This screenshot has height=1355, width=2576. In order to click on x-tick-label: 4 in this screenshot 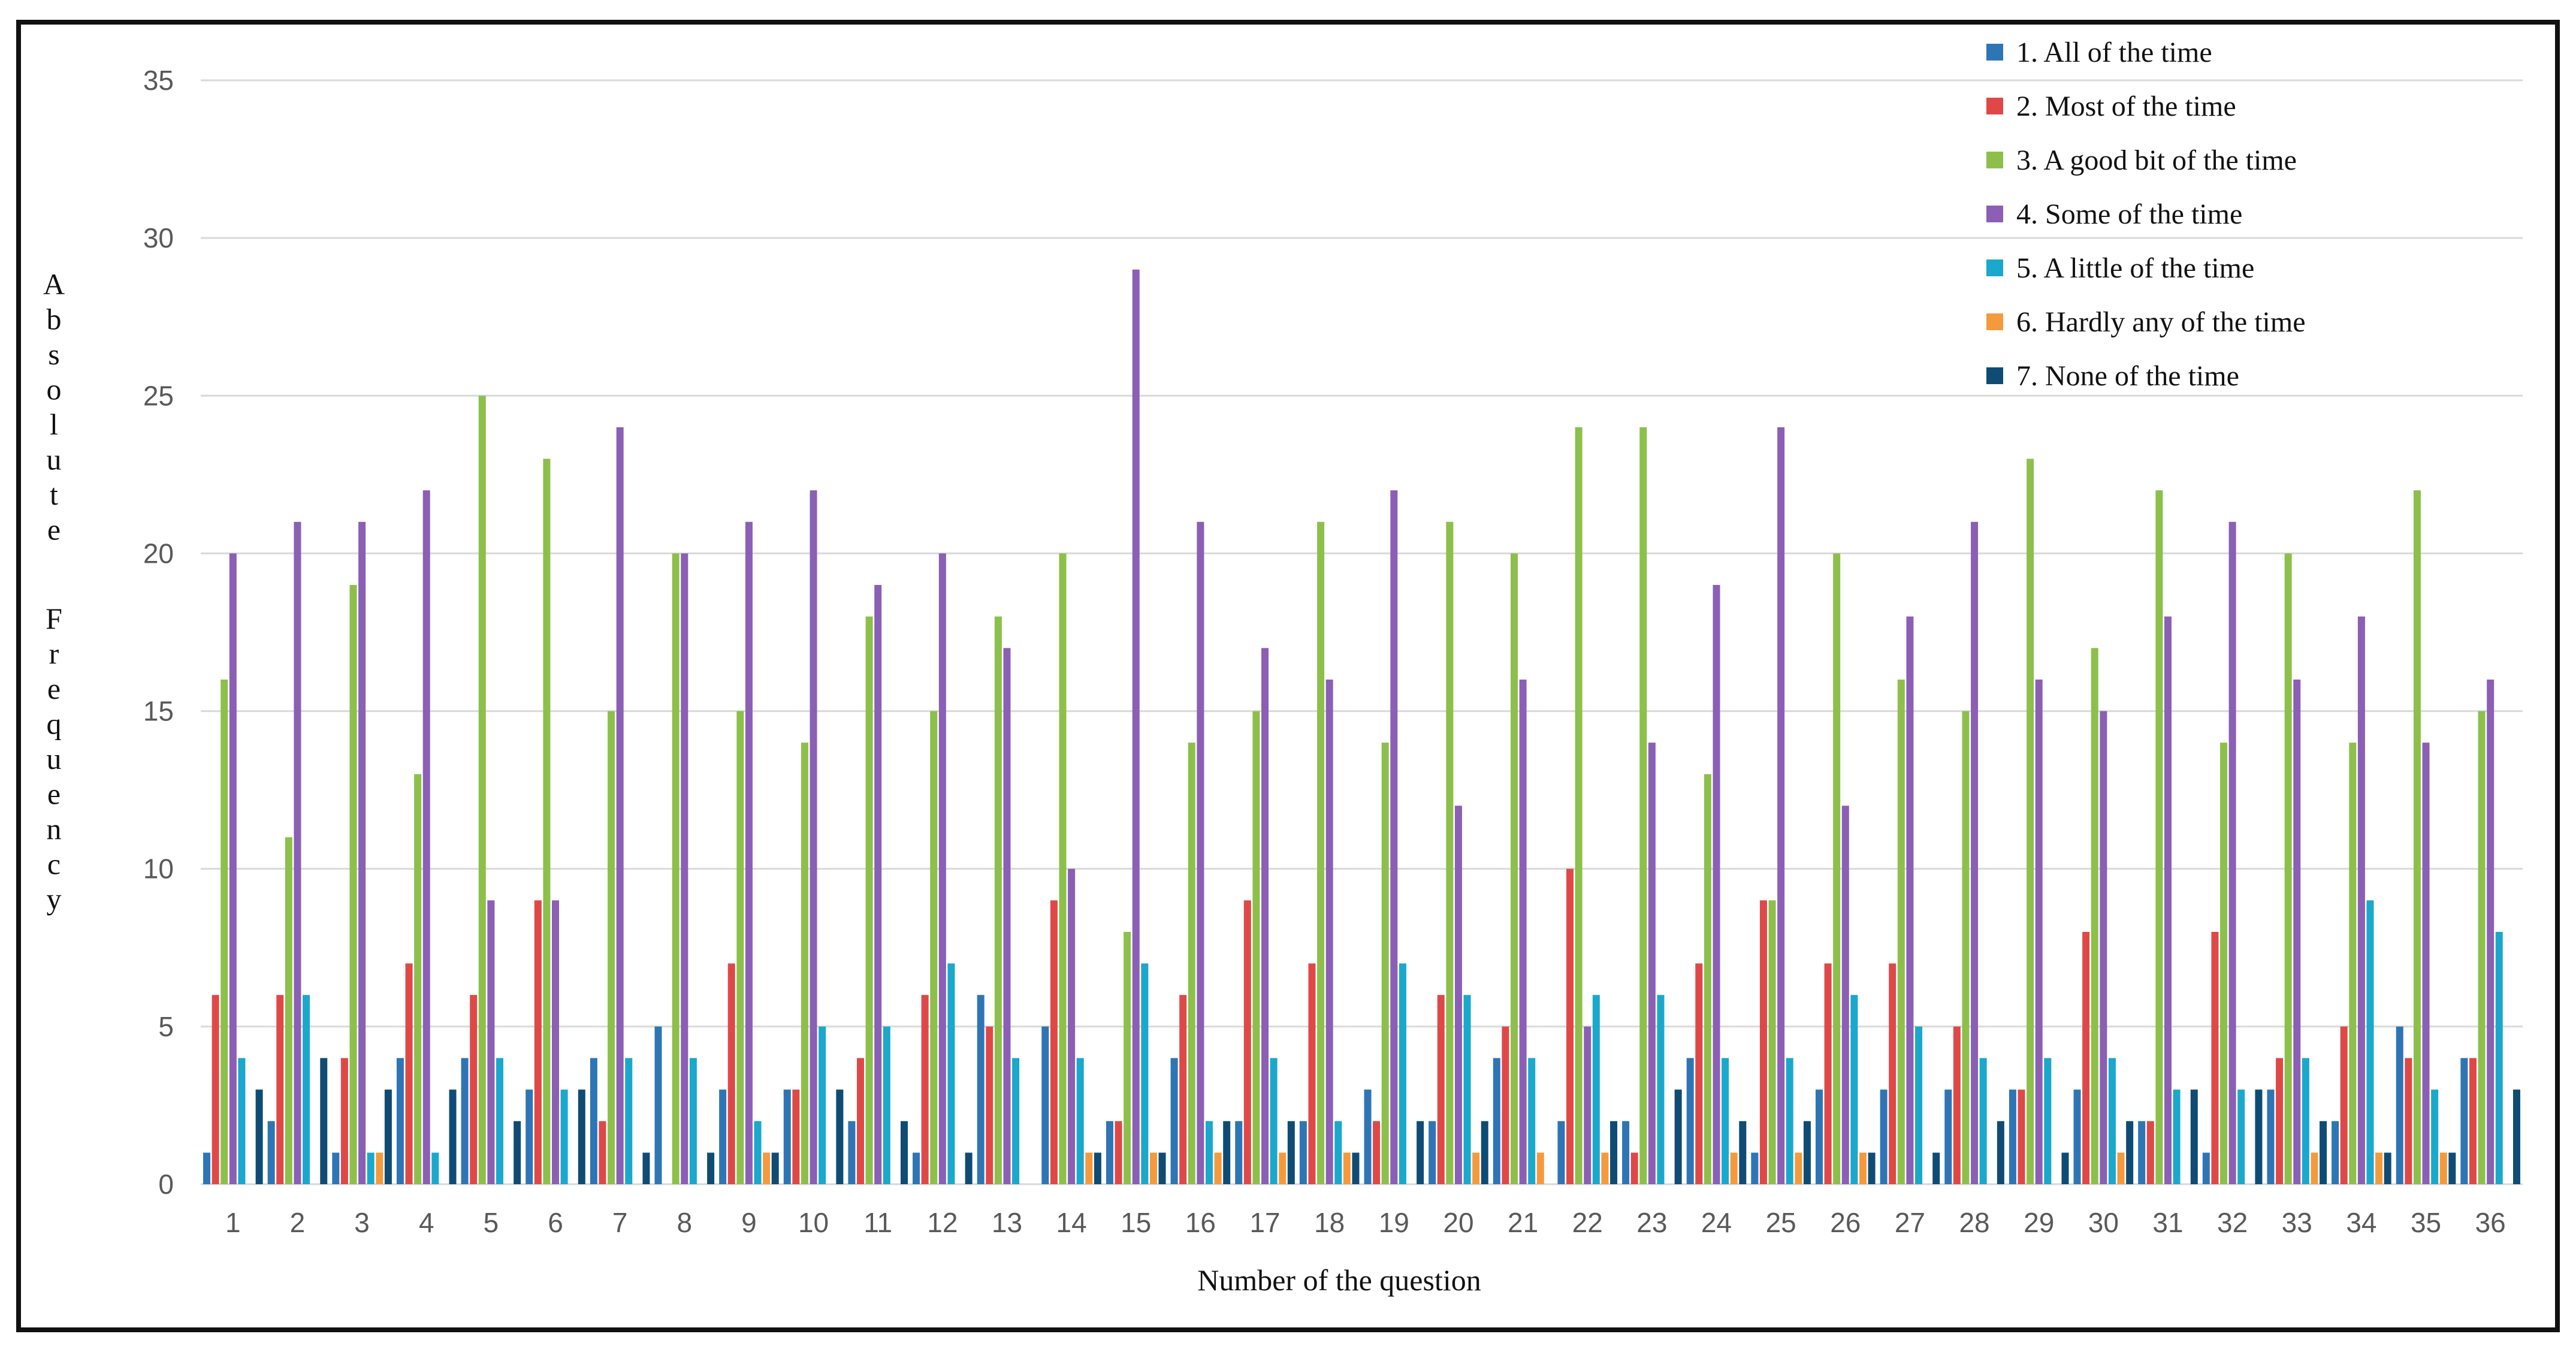, I will do `click(427, 1222)`.